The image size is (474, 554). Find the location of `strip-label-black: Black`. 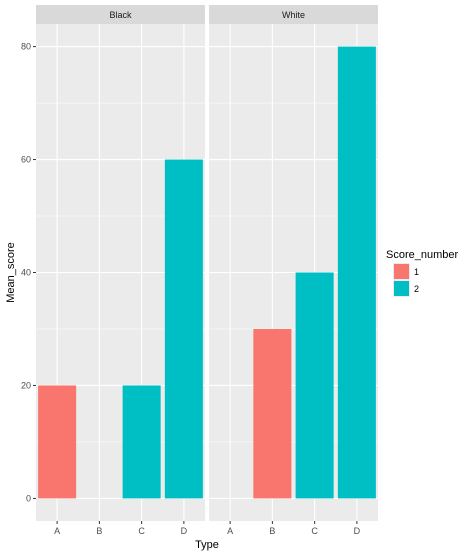

strip-label-black: Black is located at coordinates (120, 15).